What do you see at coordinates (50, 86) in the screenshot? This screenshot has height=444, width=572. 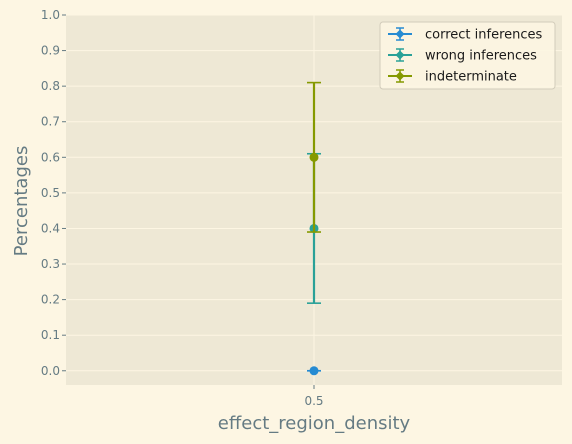 I see `y-tick-label: 0.8` at bounding box center [50, 86].